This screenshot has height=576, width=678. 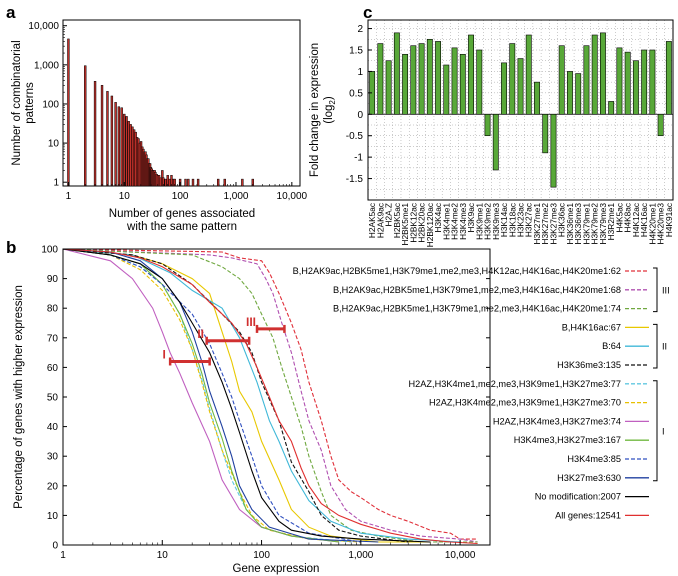 I want to click on chart-c-category-label: H3K4me3, so click(x=463, y=221).